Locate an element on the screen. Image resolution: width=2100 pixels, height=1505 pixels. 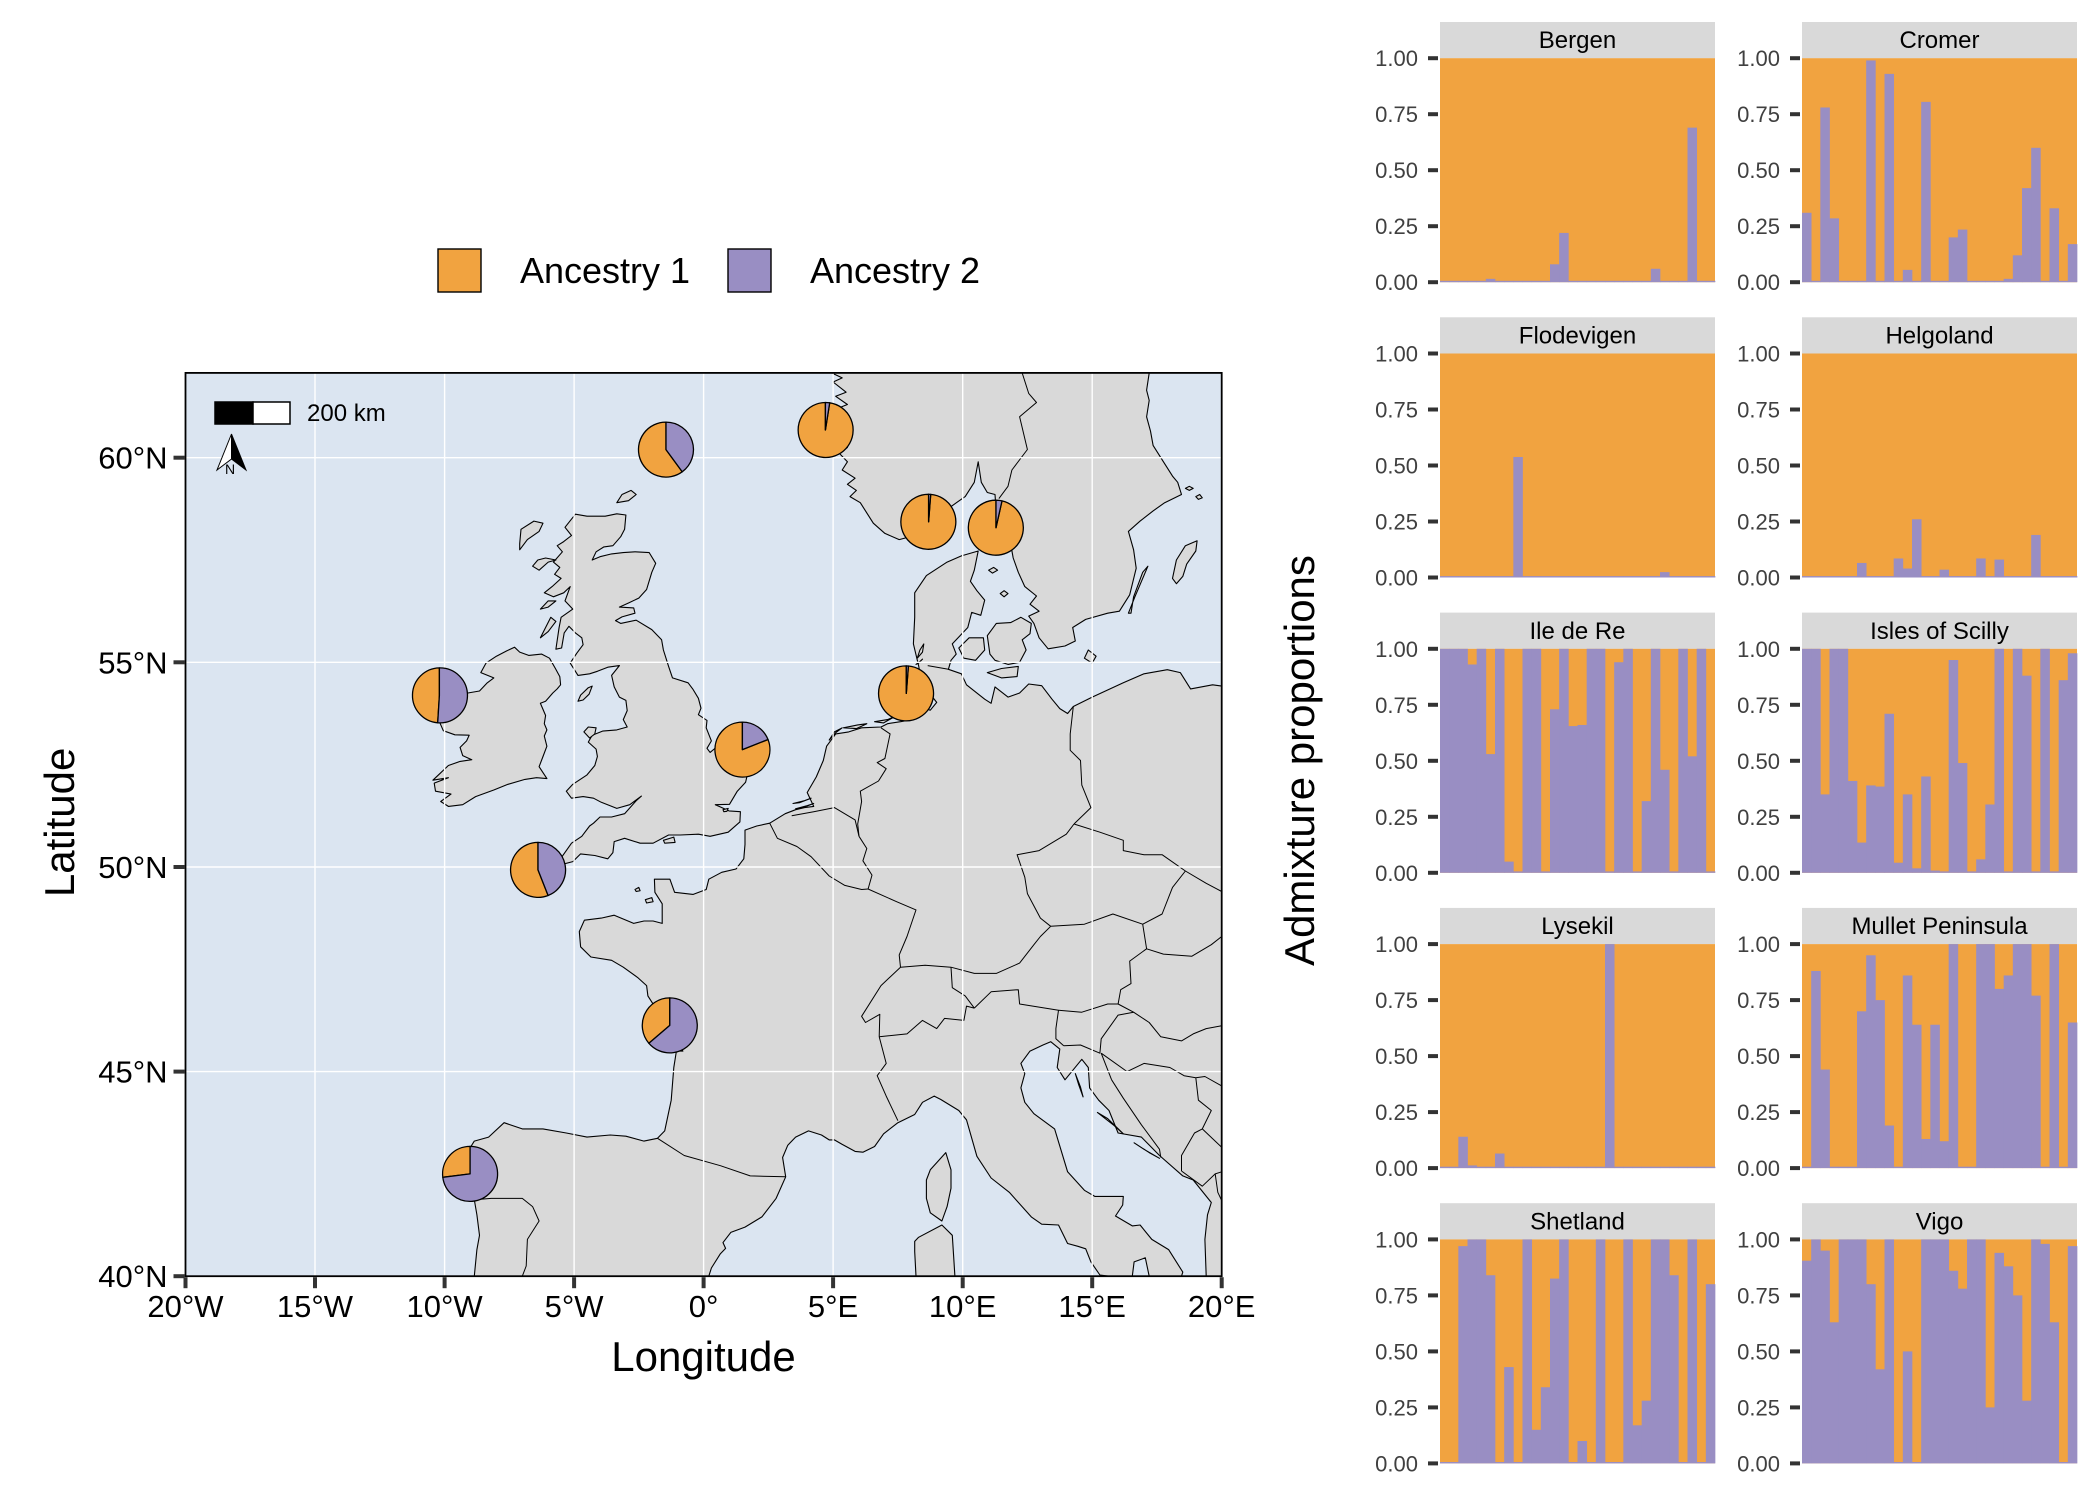
svg-text: Flodevigen is located at coordinates (1577, 336).